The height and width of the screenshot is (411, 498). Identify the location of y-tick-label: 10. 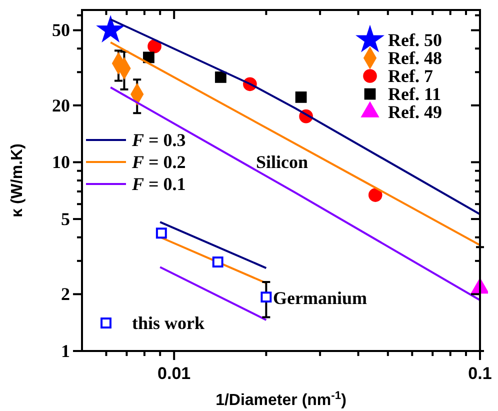
(61, 162).